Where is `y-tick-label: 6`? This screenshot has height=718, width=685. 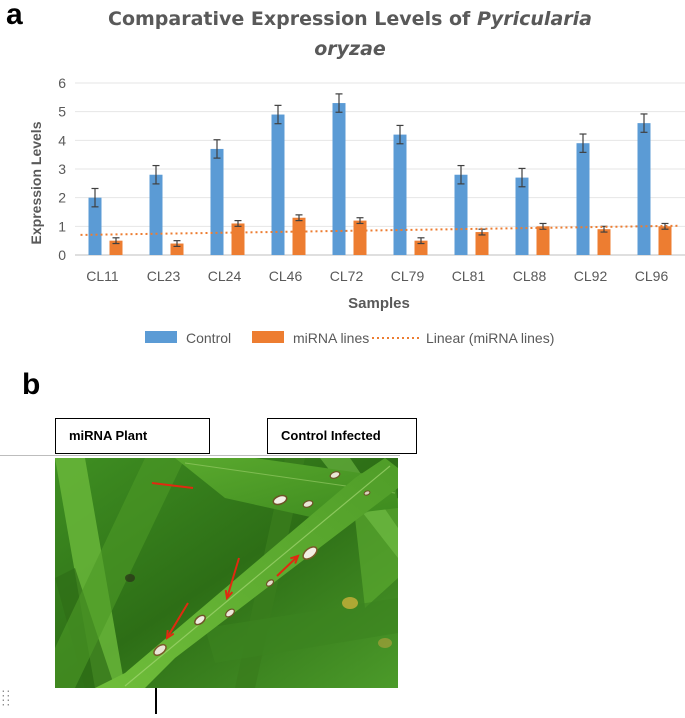
y-tick-label: 6 is located at coordinates (62, 83).